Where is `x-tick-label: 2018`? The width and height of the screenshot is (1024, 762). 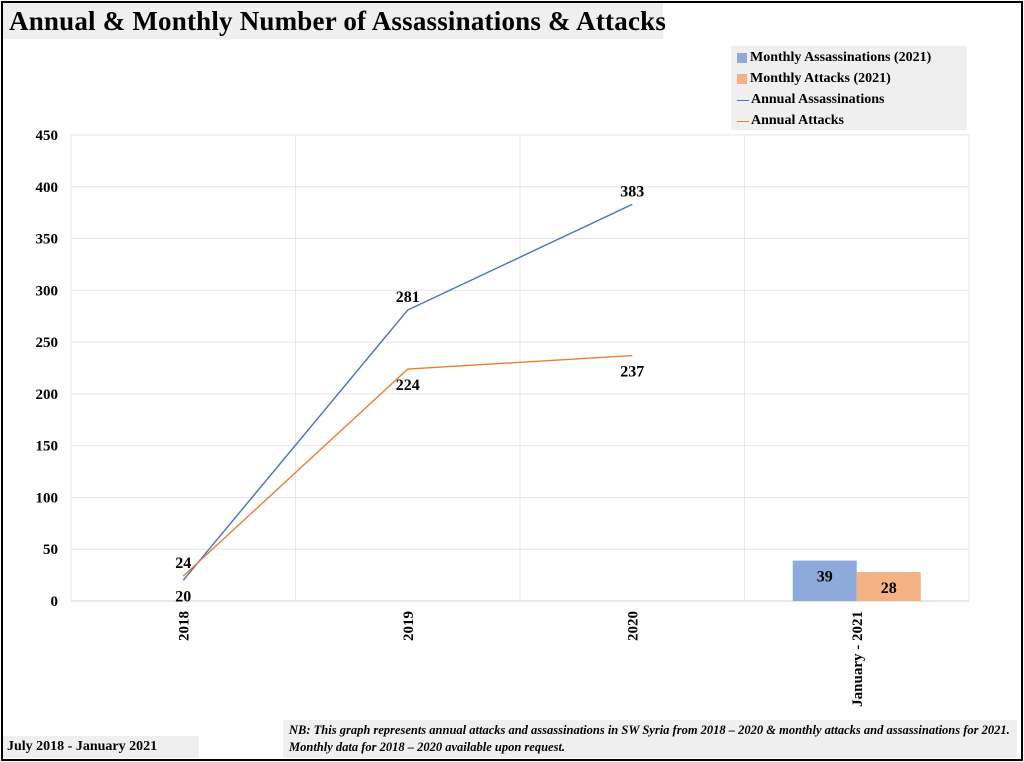
x-tick-label: 2018 is located at coordinates (184, 626).